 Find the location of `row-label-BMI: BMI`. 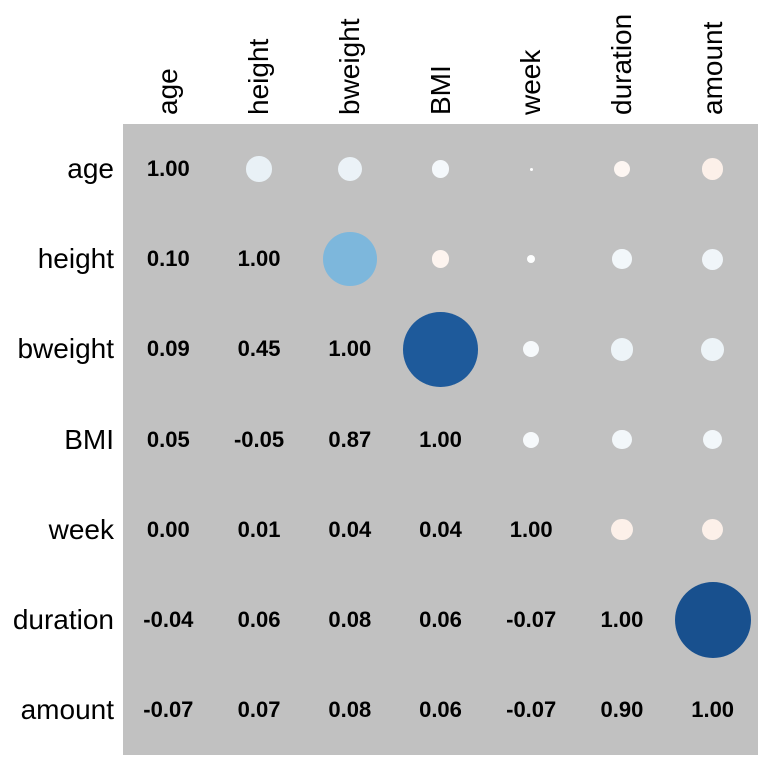

row-label-BMI: BMI is located at coordinates (89, 439).